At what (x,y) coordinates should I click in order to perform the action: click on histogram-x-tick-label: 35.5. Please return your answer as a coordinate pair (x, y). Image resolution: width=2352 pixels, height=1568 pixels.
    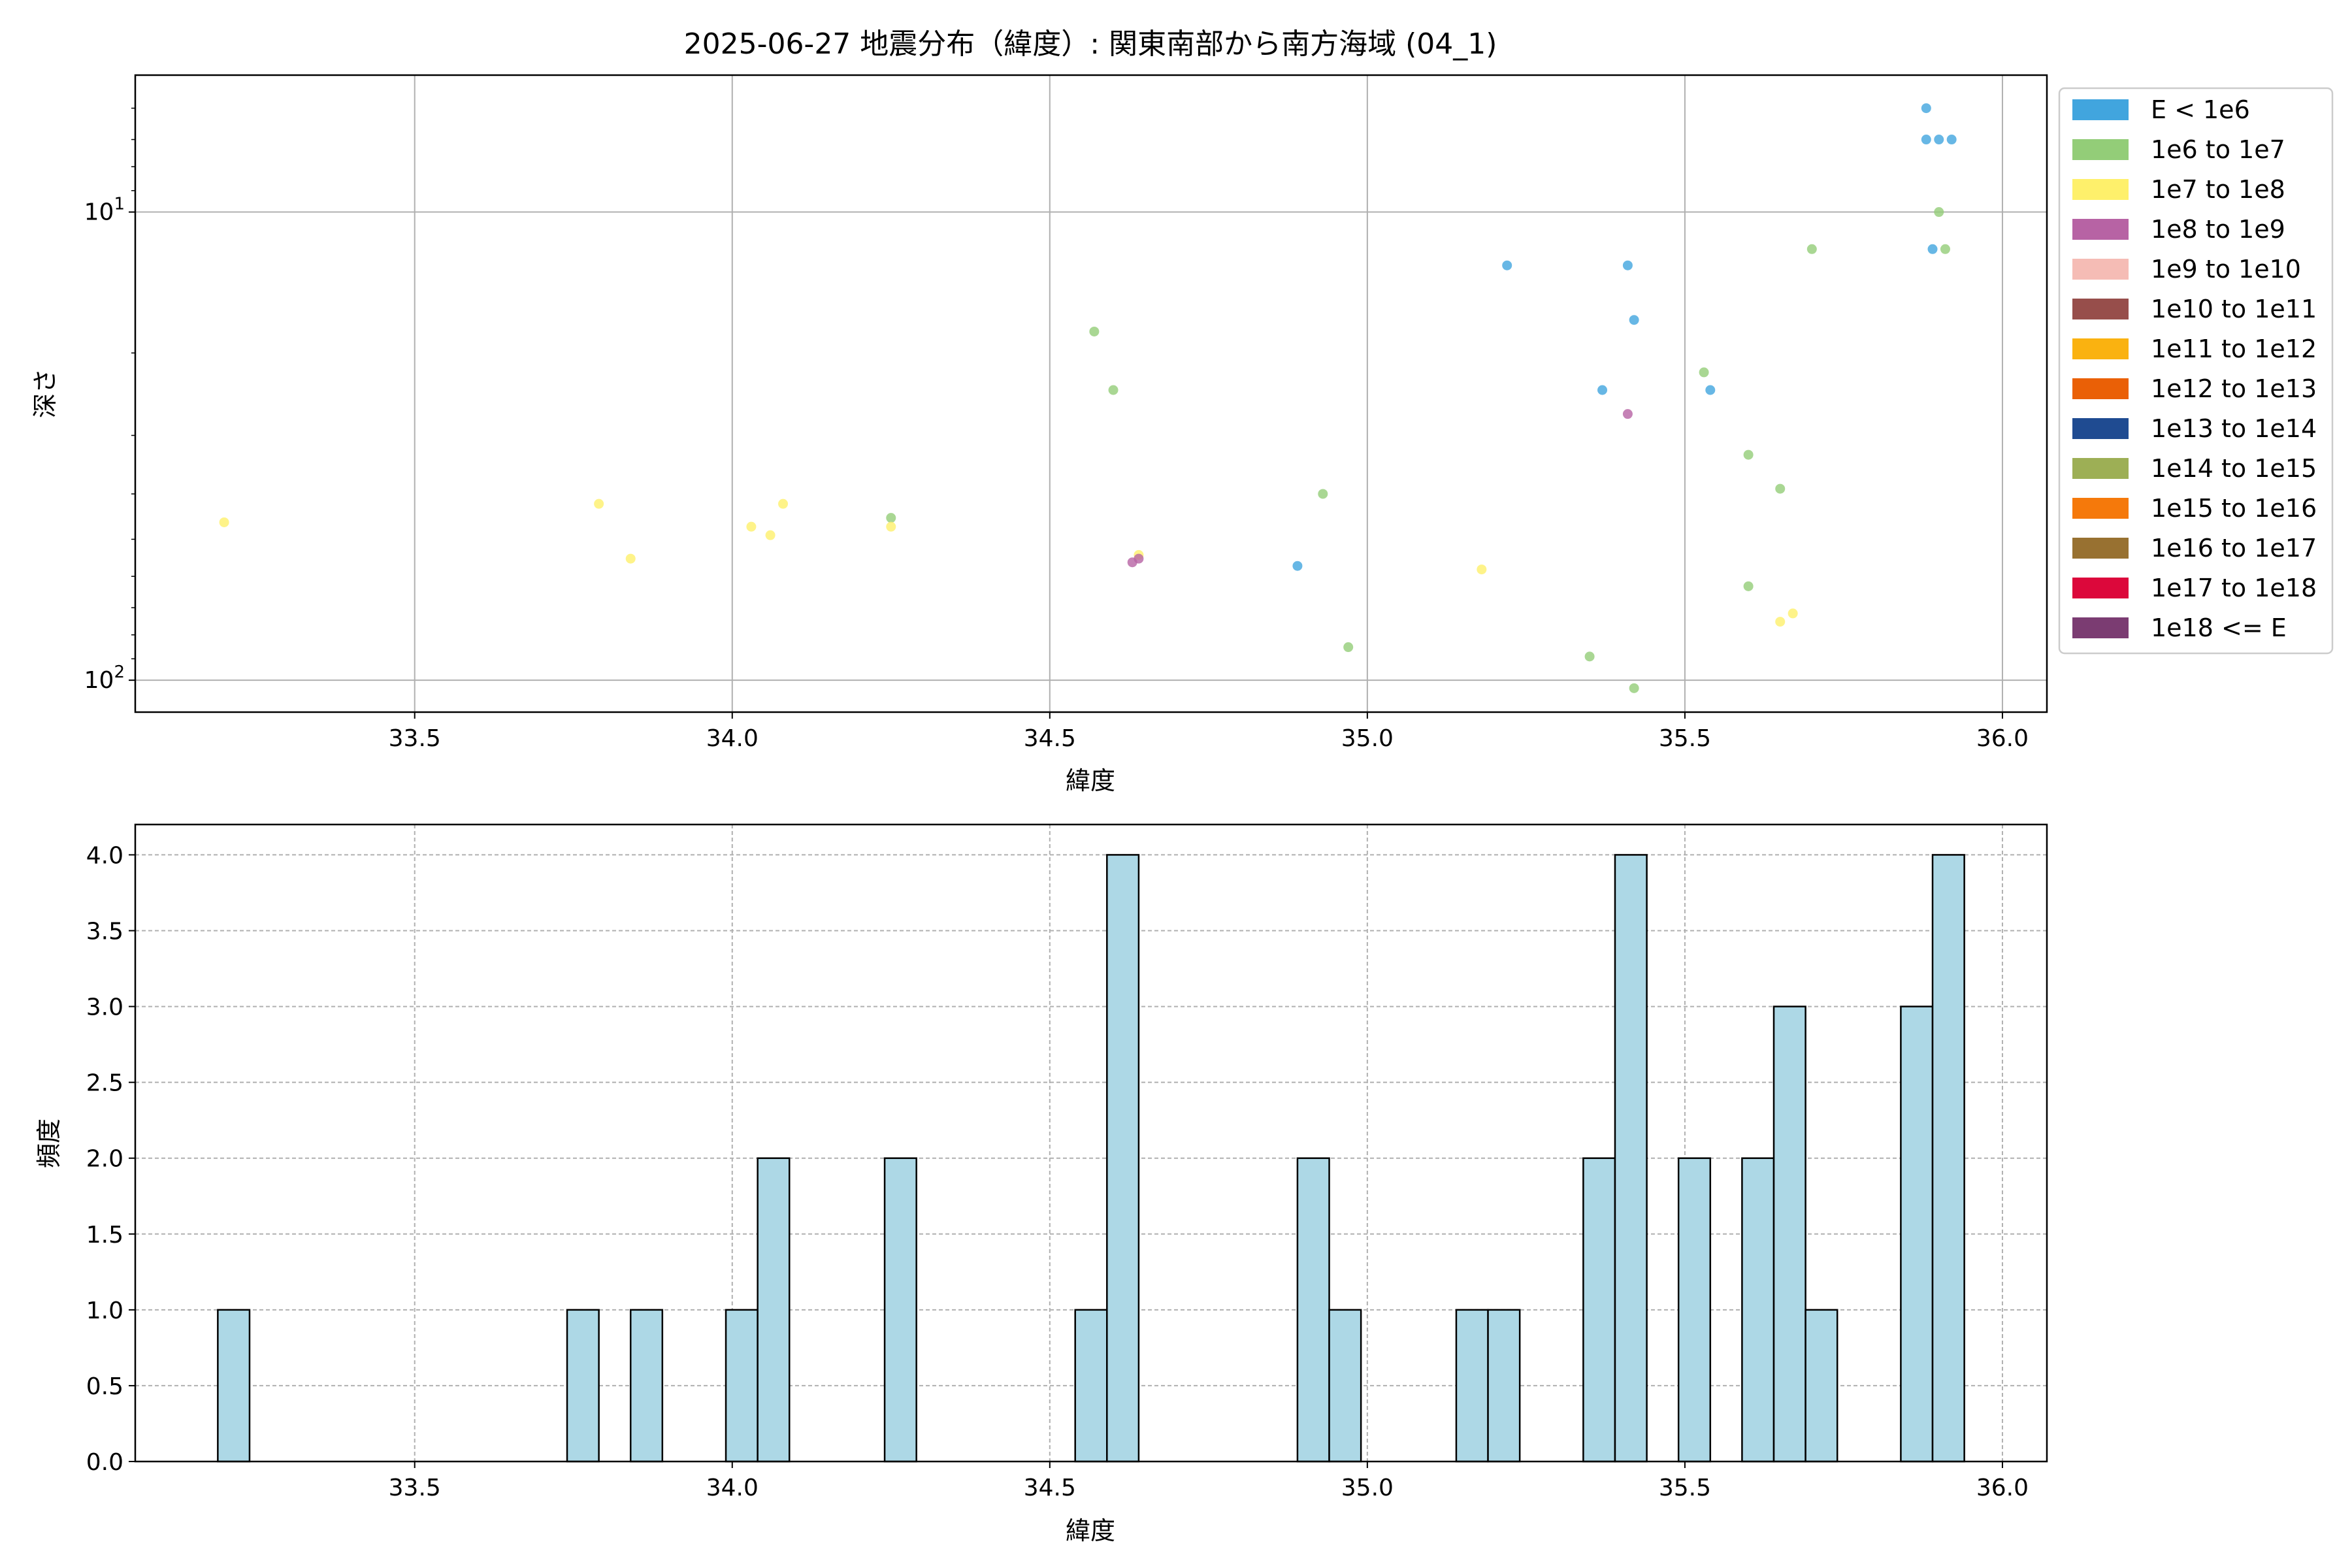
    Looking at the image, I should click on (1685, 1488).